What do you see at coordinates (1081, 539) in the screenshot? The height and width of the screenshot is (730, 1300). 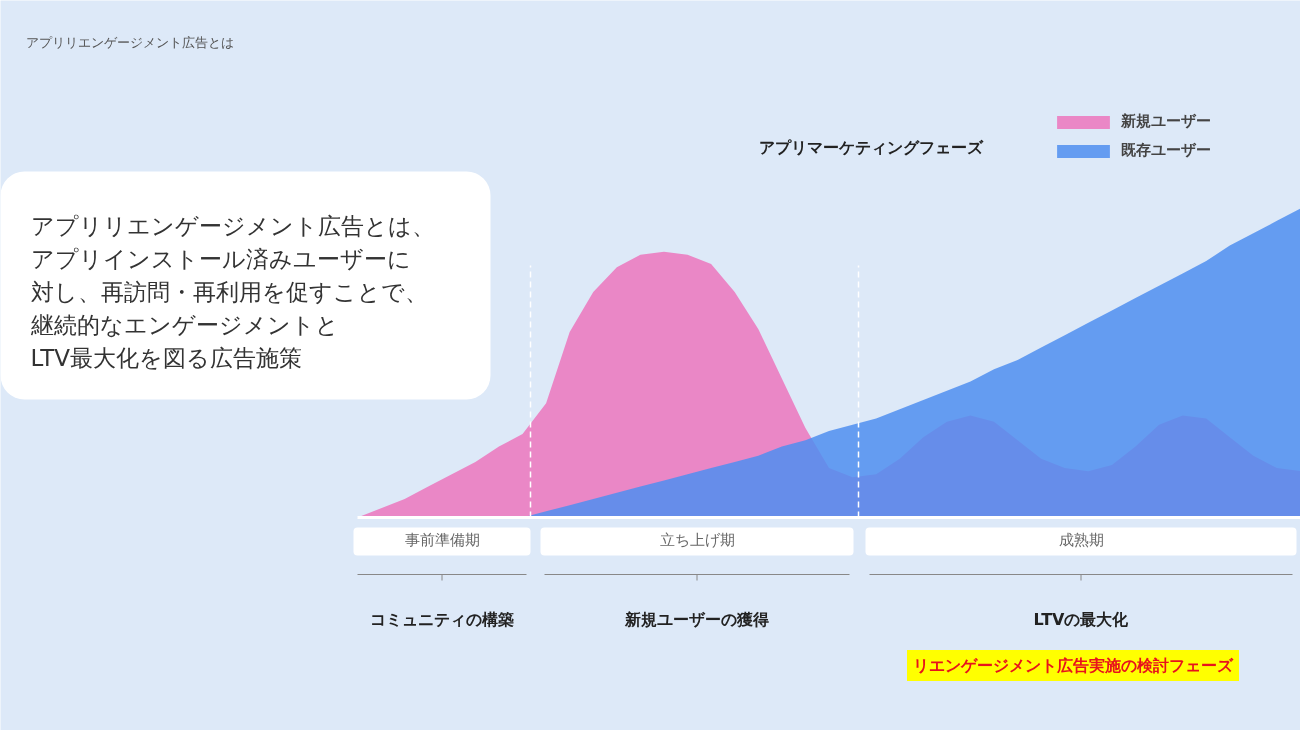 I see `text: 成熟期` at bounding box center [1081, 539].